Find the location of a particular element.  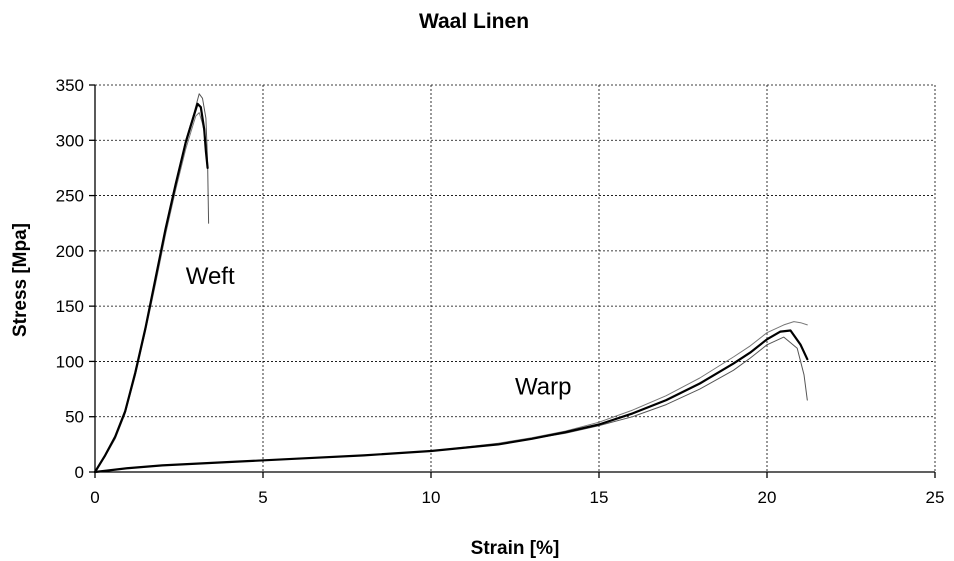

annotation-warp: Warp is located at coordinates (543, 387).